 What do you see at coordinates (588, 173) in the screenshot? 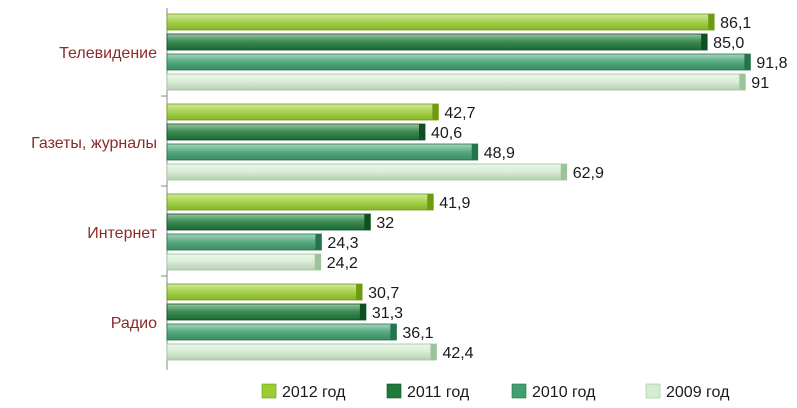
I see `data-label: 62,9` at bounding box center [588, 173].